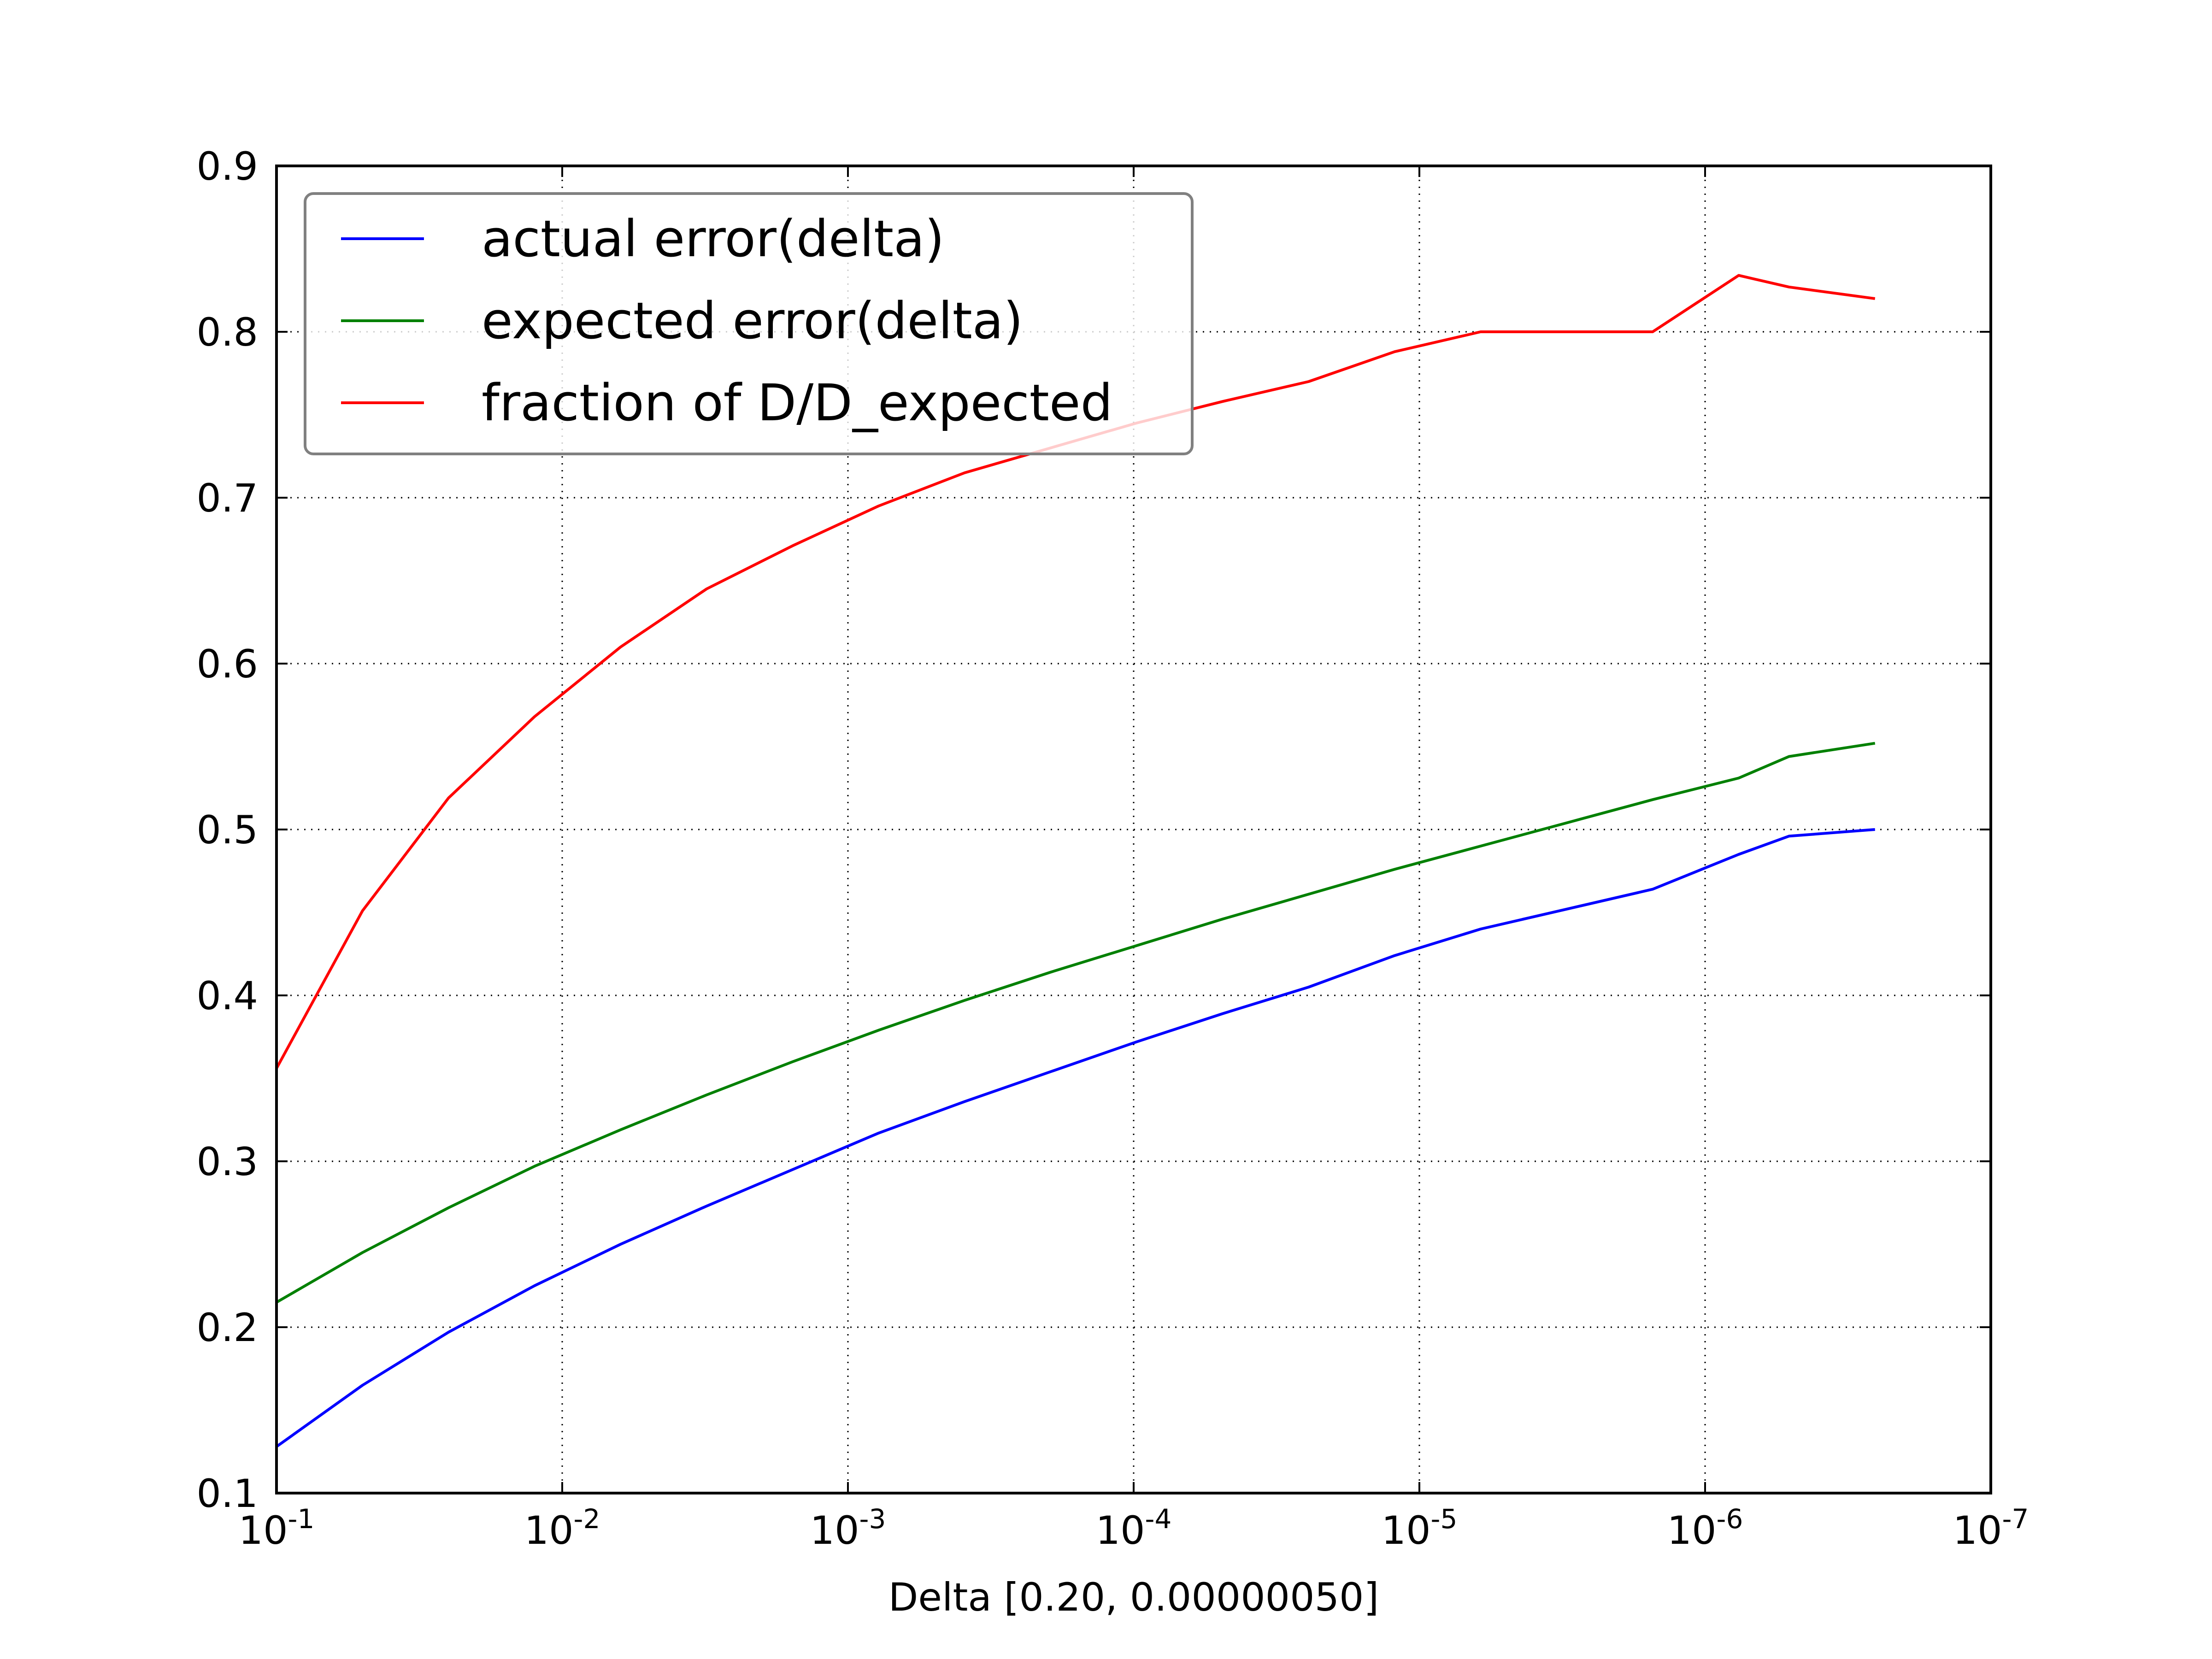 This screenshot has height=1659, width=2212. What do you see at coordinates (227, 830) in the screenshot?
I see `y-tick-label: 0.5` at bounding box center [227, 830].